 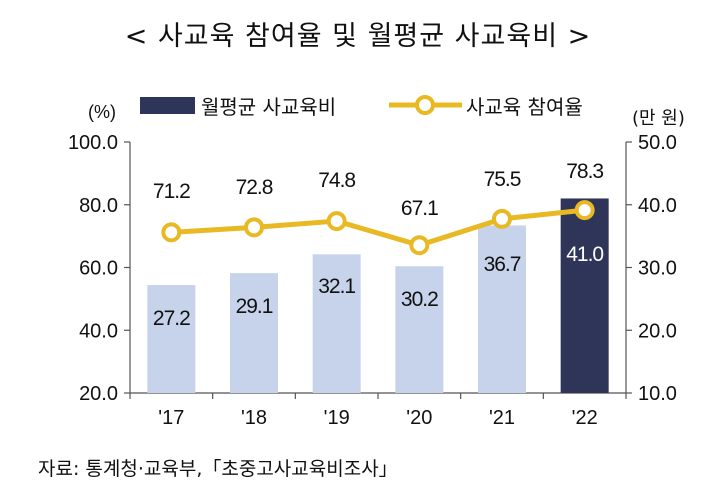 What do you see at coordinates (337, 418) in the screenshot?
I see `x-tick-label: '19` at bounding box center [337, 418].